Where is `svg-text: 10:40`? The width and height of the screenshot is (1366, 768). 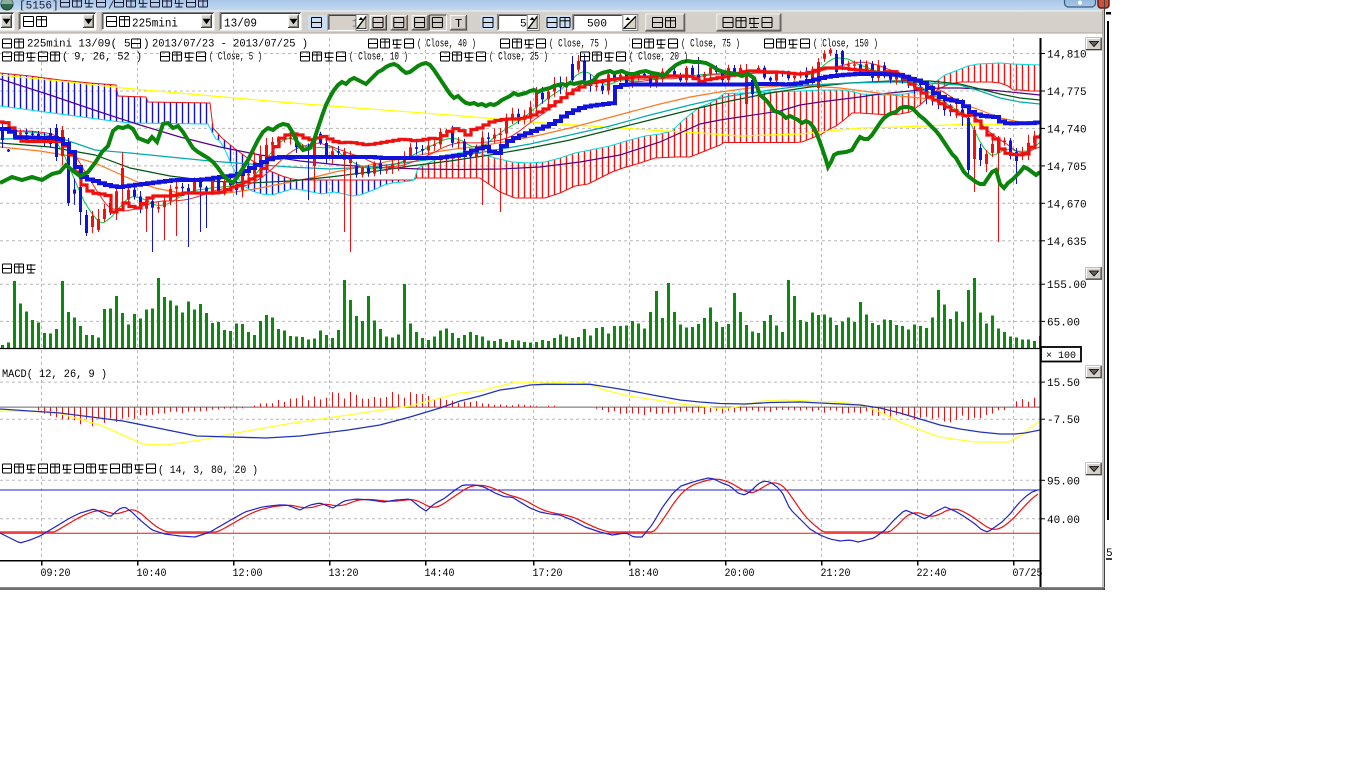
svg-text: 10:40 is located at coordinates (152, 574).